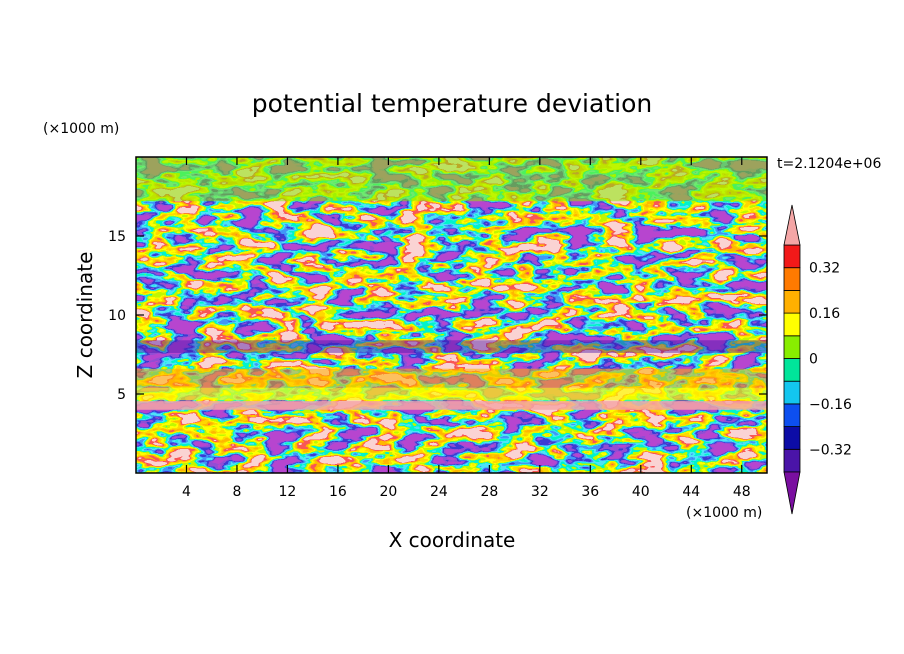 This screenshot has height=654, width=904. What do you see at coordinates (388, 492) in the screenshot?
I see `x-tick-label: 20` at bounding box center [388, 492].